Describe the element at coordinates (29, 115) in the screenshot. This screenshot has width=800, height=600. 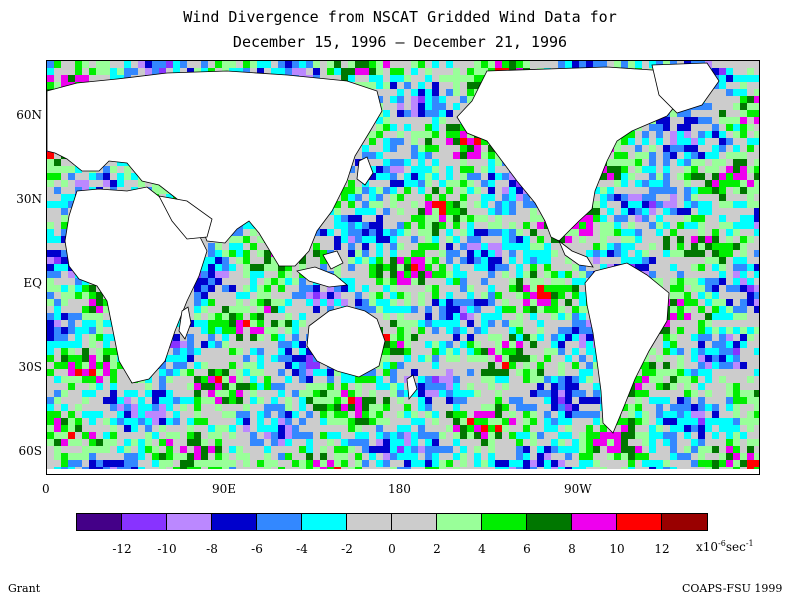
I see `lat-label-60n: 60N` at that location.